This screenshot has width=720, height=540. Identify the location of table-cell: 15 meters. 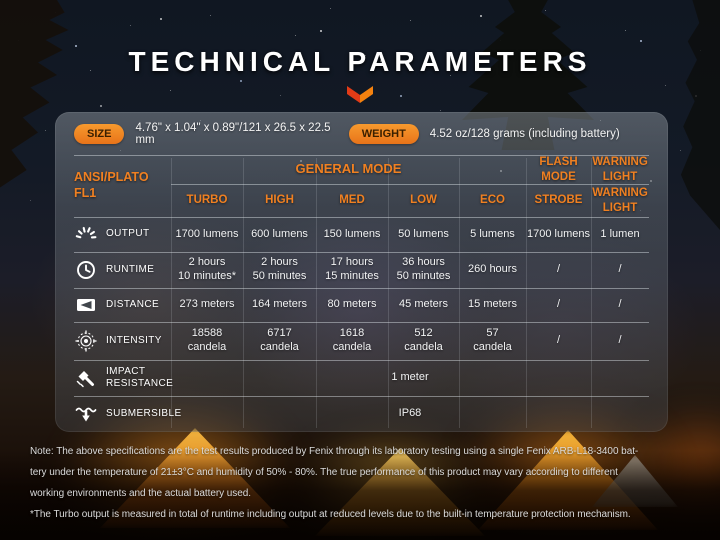
(492, 304).